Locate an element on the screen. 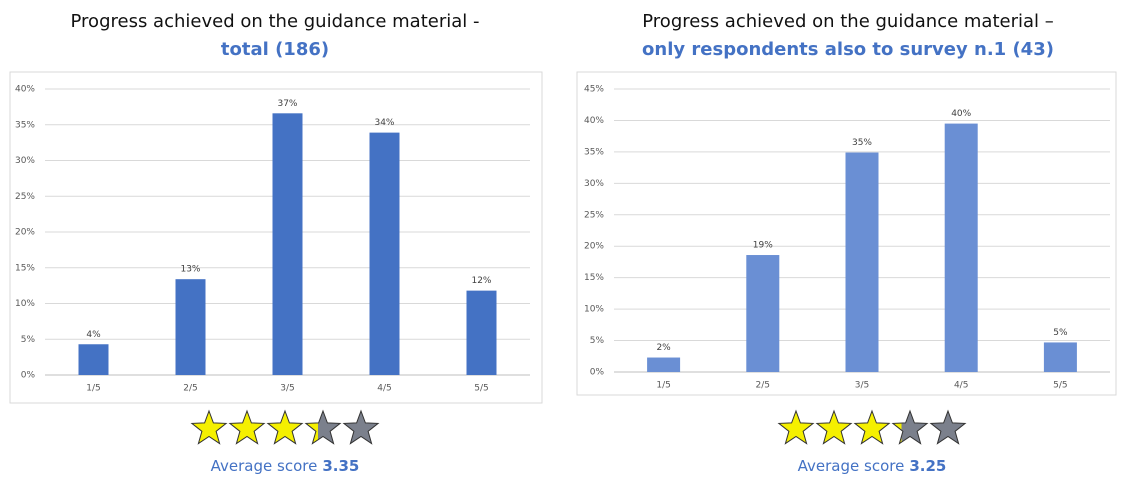 The height and width of the screenshot is (478, 1126). value-label: 2% is located at coordinates (663, 348).